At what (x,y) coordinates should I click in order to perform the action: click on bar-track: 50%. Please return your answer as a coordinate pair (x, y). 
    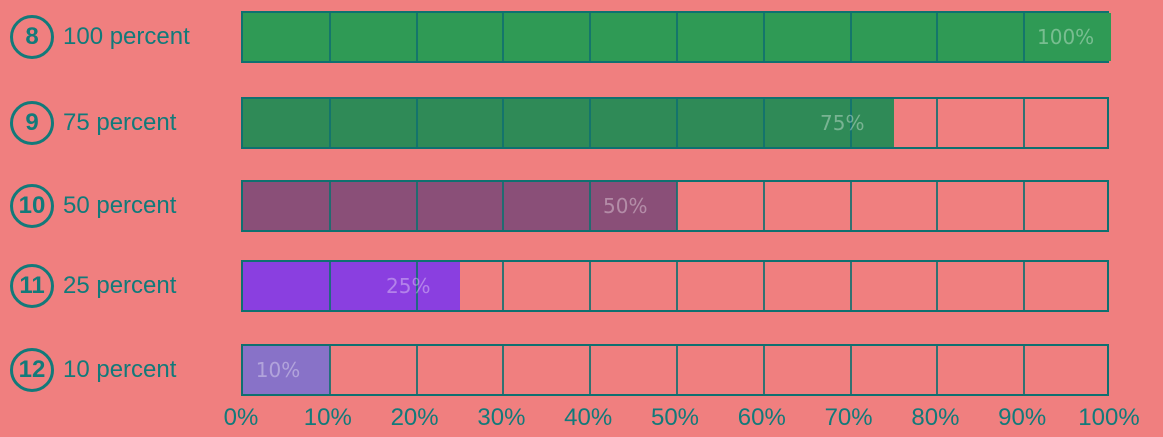
    Looking at the image, I should click on (675, 206).